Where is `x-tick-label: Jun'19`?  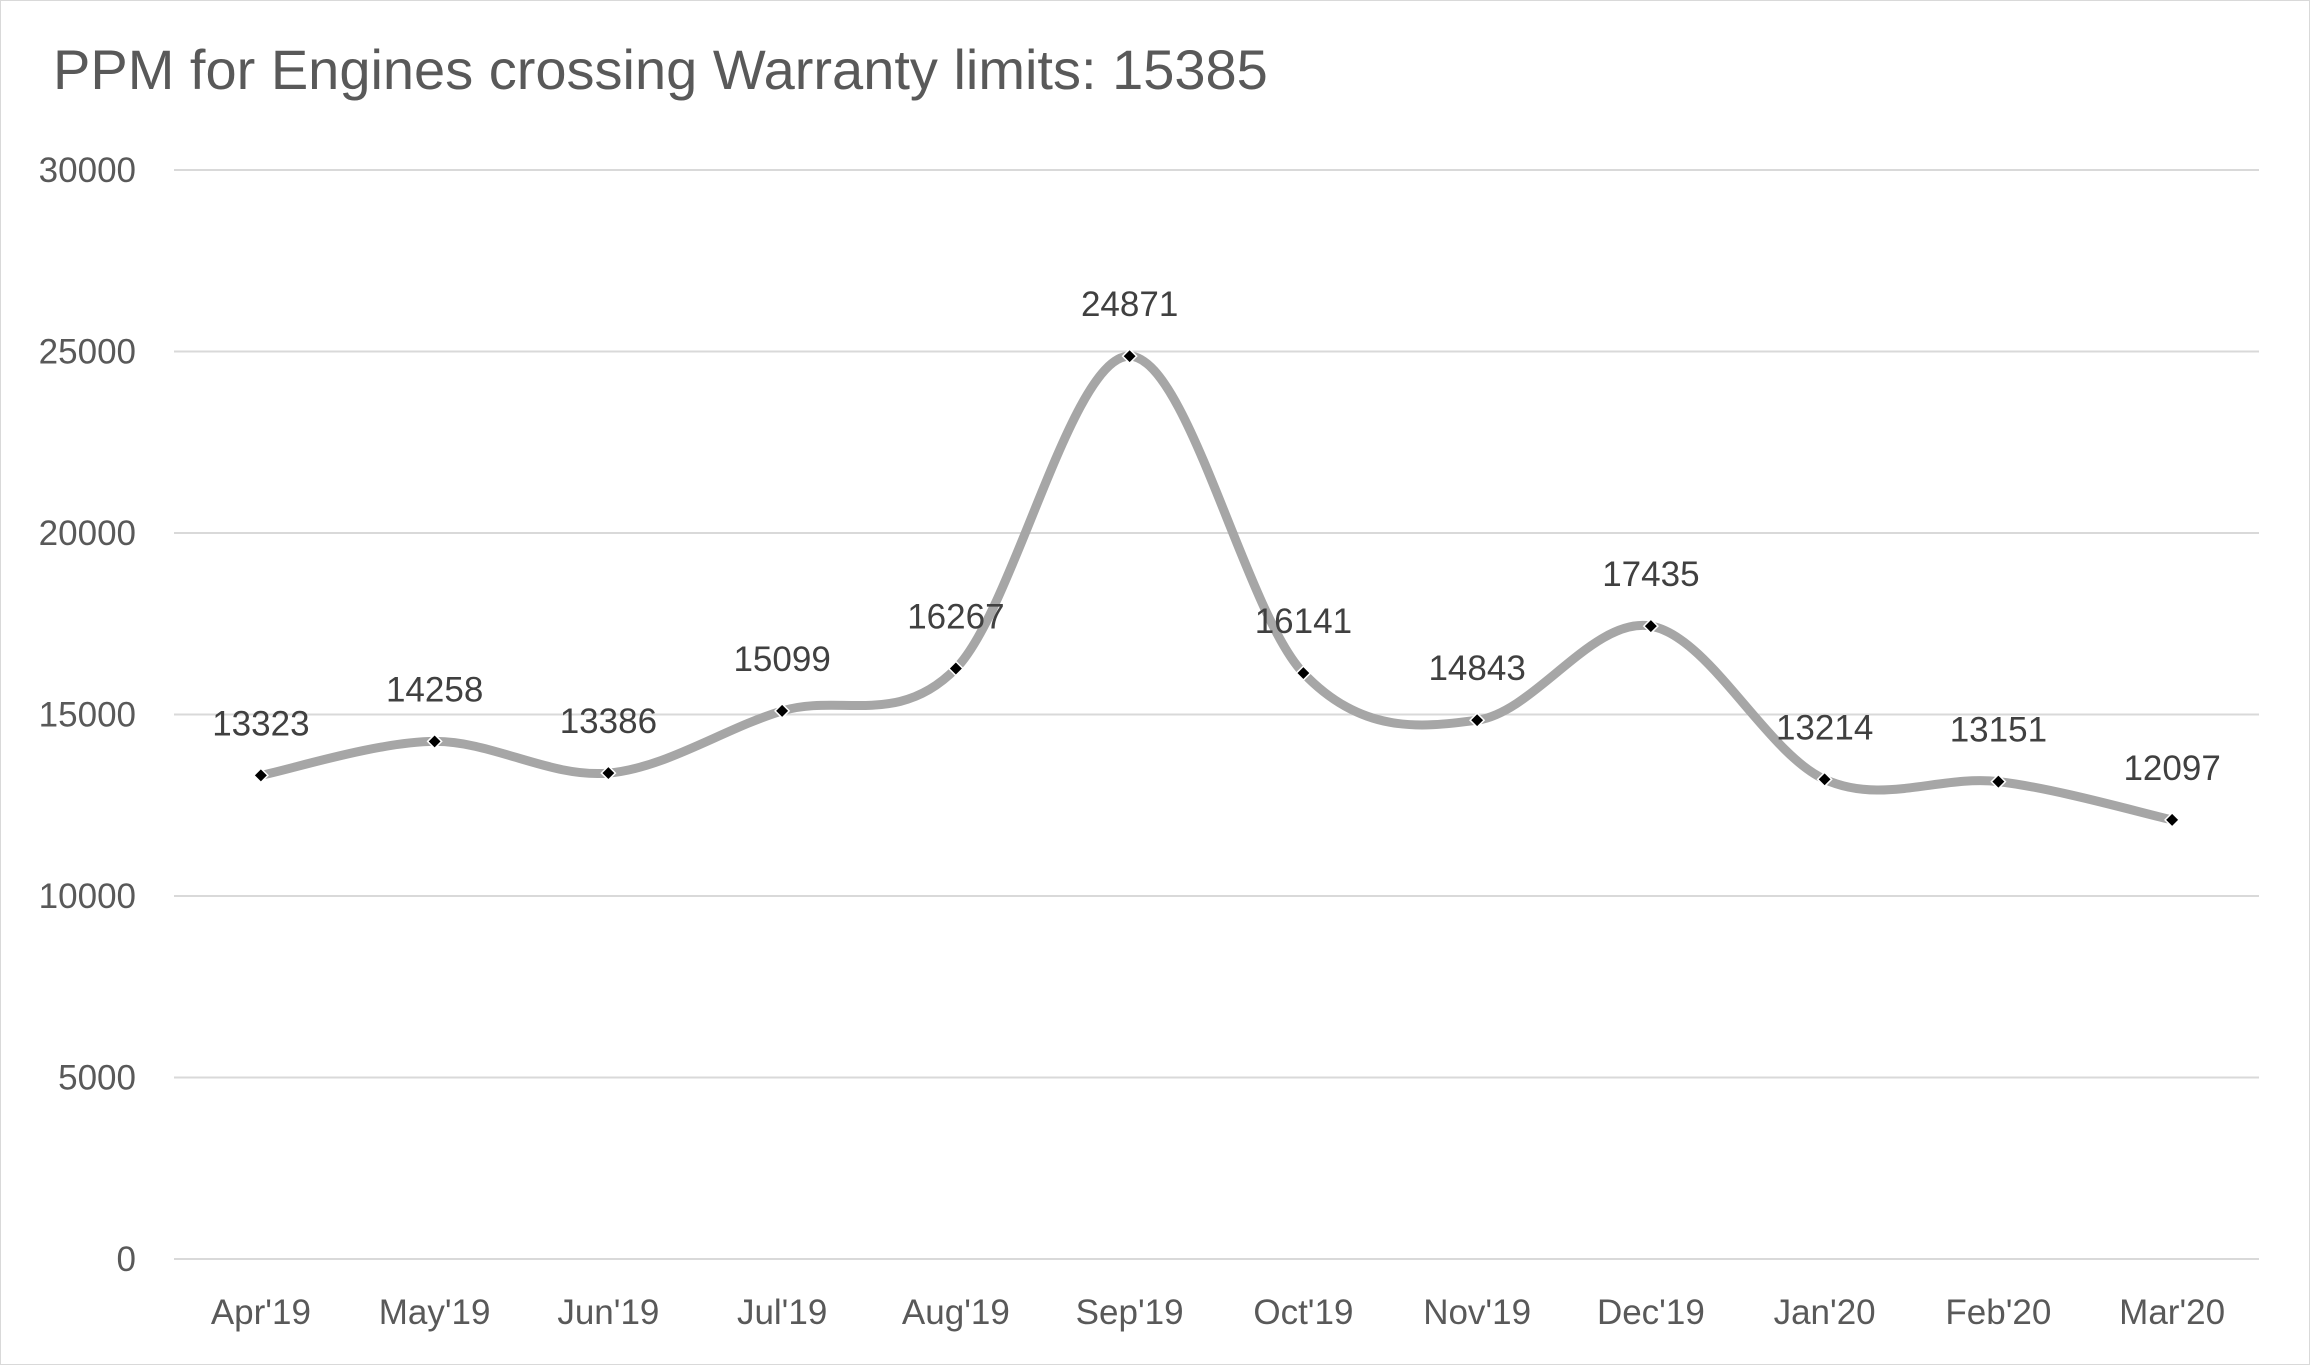 x-tick-label: Jun'19 is located at coordinates (608, 1312).